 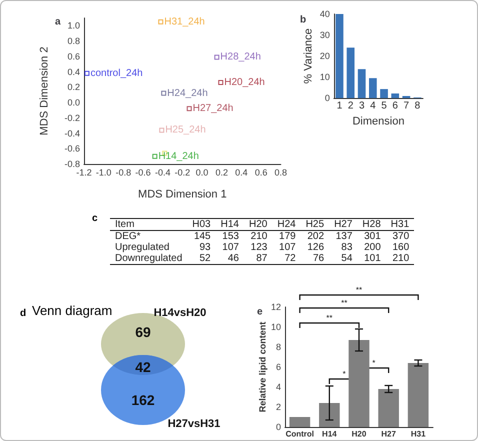 I want to click on data-label: 69, so click(x=143, y=332).